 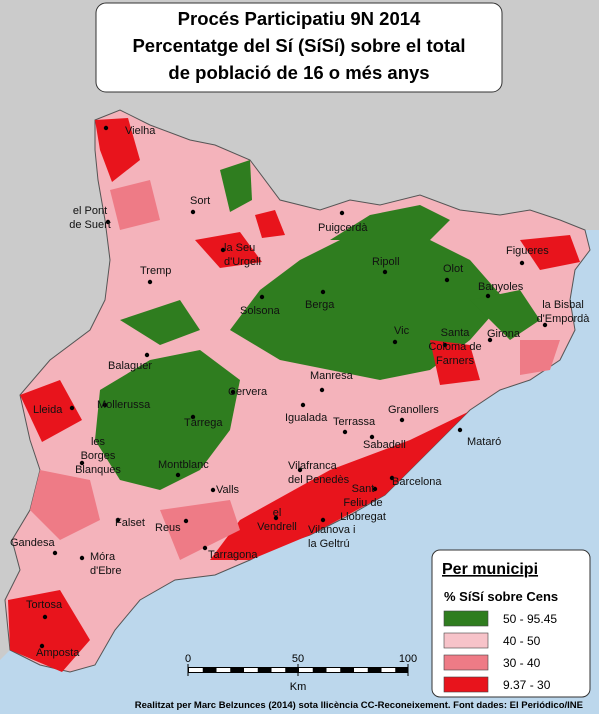 What do you see at coordinates (363, 517) in the screenshot?
I see `town-label: Llobregat` at bounding box center [363, 517].